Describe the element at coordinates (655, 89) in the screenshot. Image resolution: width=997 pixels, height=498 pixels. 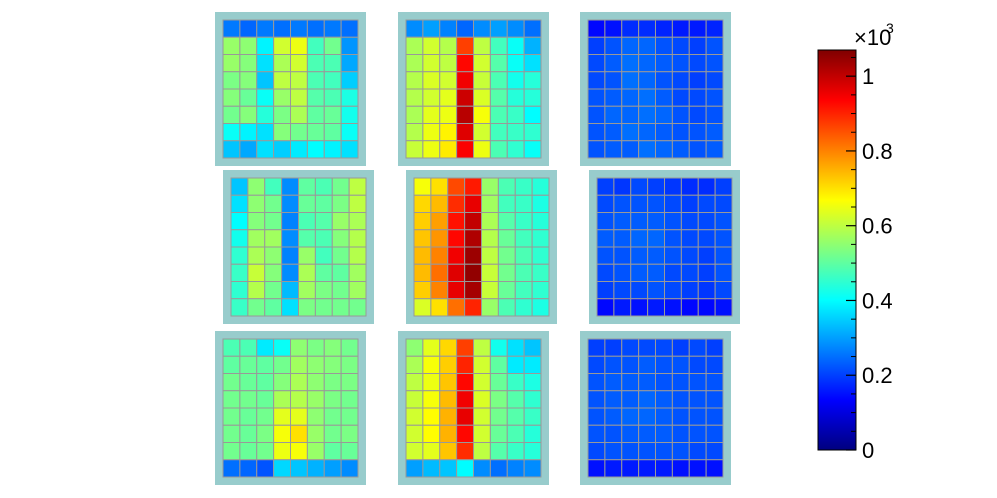
I see `heatmap-panel` at that location.